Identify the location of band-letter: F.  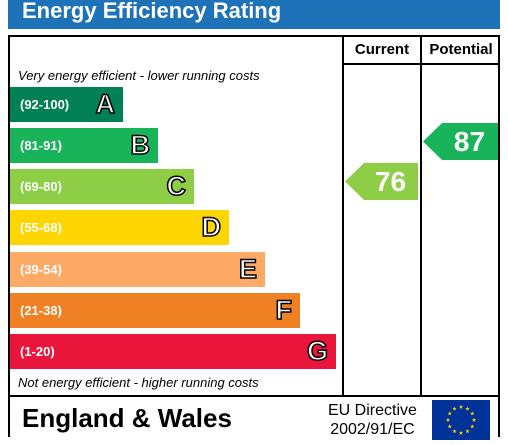
(284, 310).